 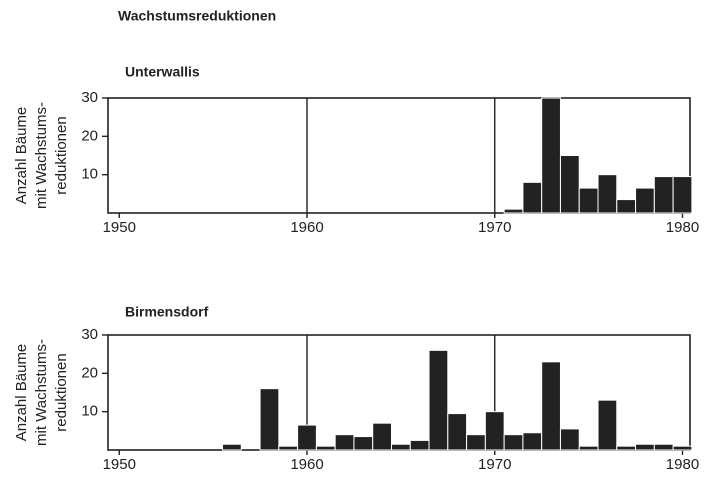 What do you see at coordinates (197, 16) in the screenshot?
I see `figure-title: Wachstumsreduktionen` at bounding box center [197, 16].